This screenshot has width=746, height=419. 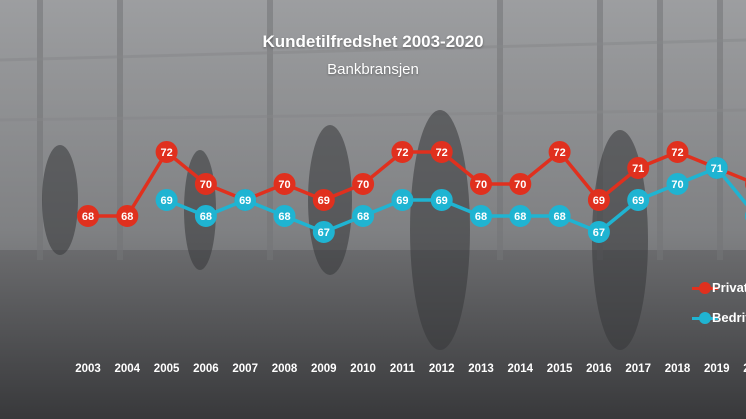 What do you see at coordinates (705, 288) in the screenshot?
I see `legend-marker-private` at bounding box center [705, 288].